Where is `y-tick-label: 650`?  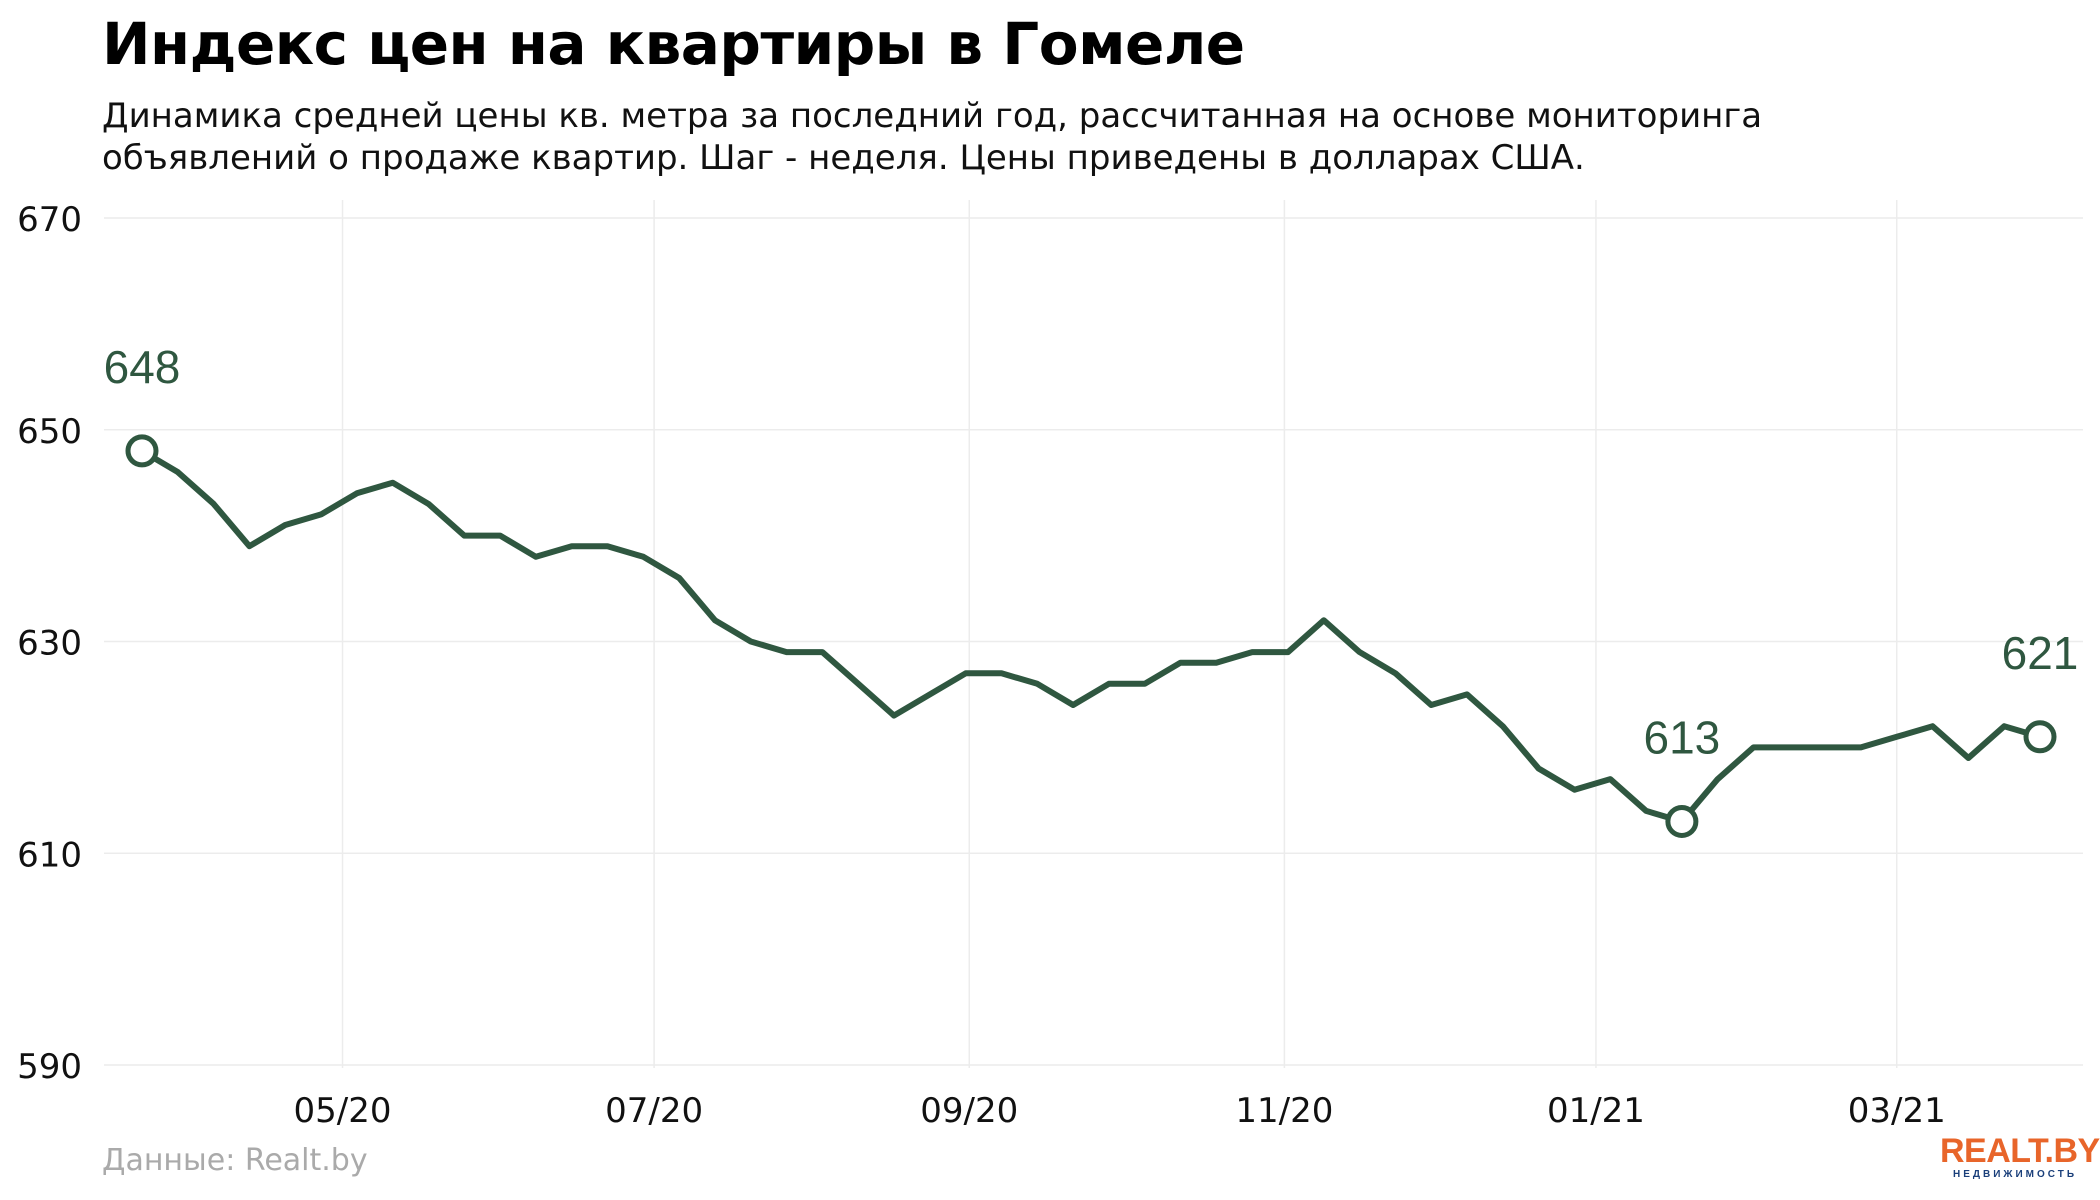
y-tick-label: 650 is located at coordinates (49, 432).